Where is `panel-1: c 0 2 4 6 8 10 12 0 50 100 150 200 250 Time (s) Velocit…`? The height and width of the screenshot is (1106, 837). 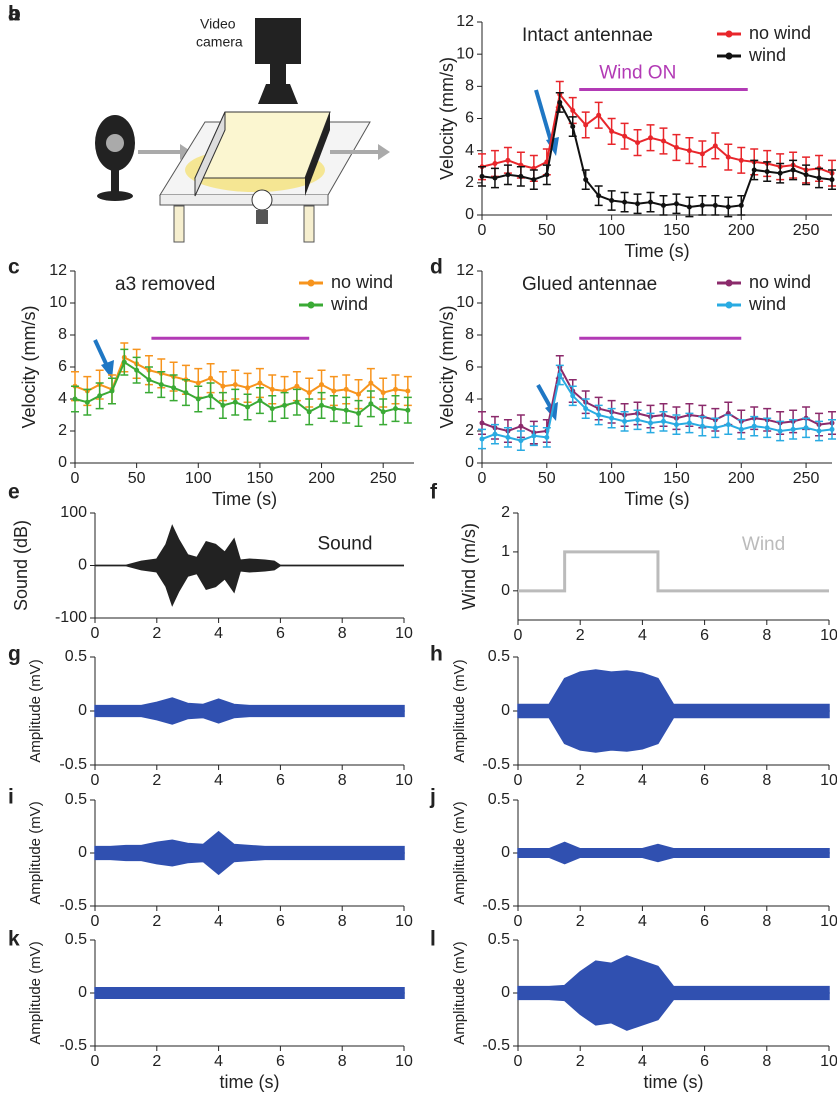 panel-1: c 0 2 4 6 8 10 12 0 50 100 150 200 250 Time (s) Velocit… is located at coordinates (211, 382).